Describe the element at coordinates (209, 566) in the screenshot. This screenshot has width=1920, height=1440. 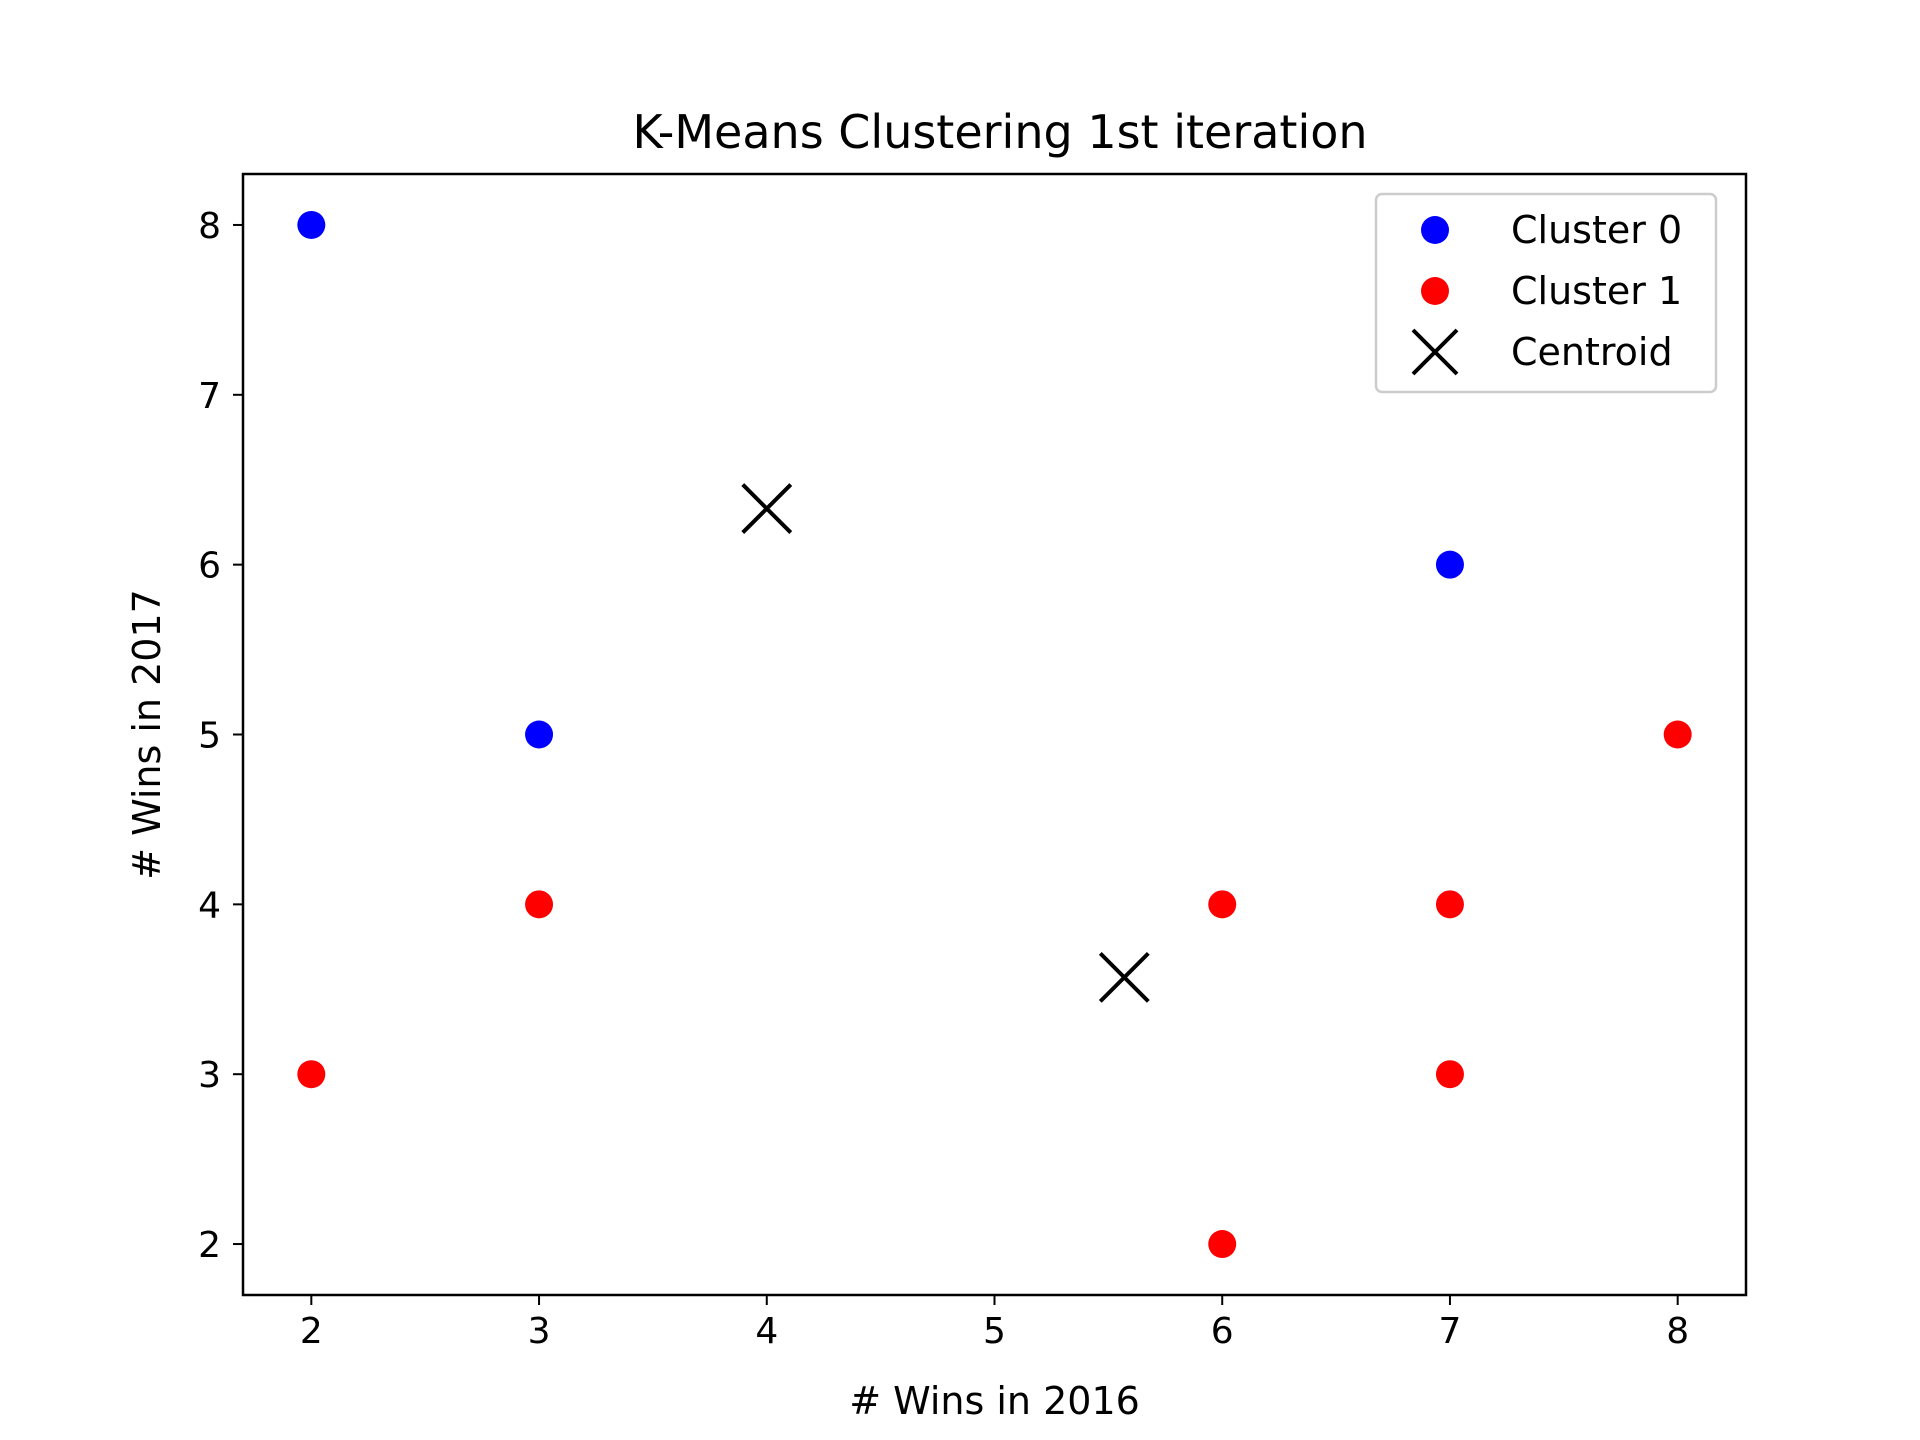
I see `y-tick-label: 6` at that location.